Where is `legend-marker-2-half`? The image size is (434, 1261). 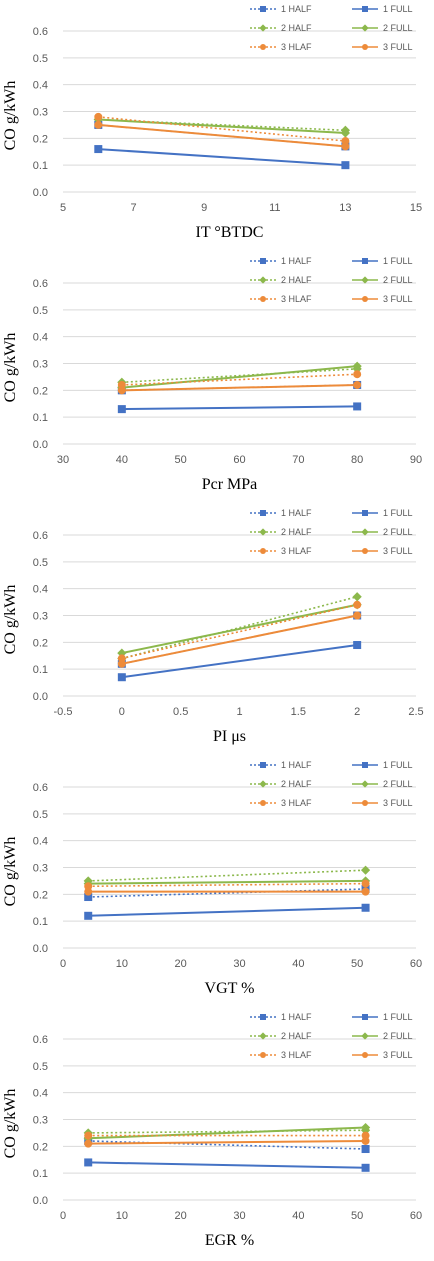 legend-marker-2-half is located at coordinates (263, 532).